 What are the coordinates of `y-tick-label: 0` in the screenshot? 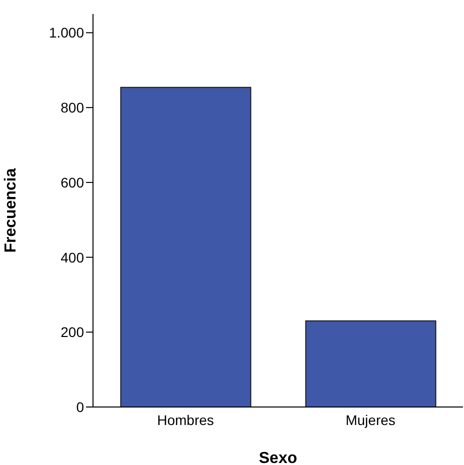 It's located at (80, 406).